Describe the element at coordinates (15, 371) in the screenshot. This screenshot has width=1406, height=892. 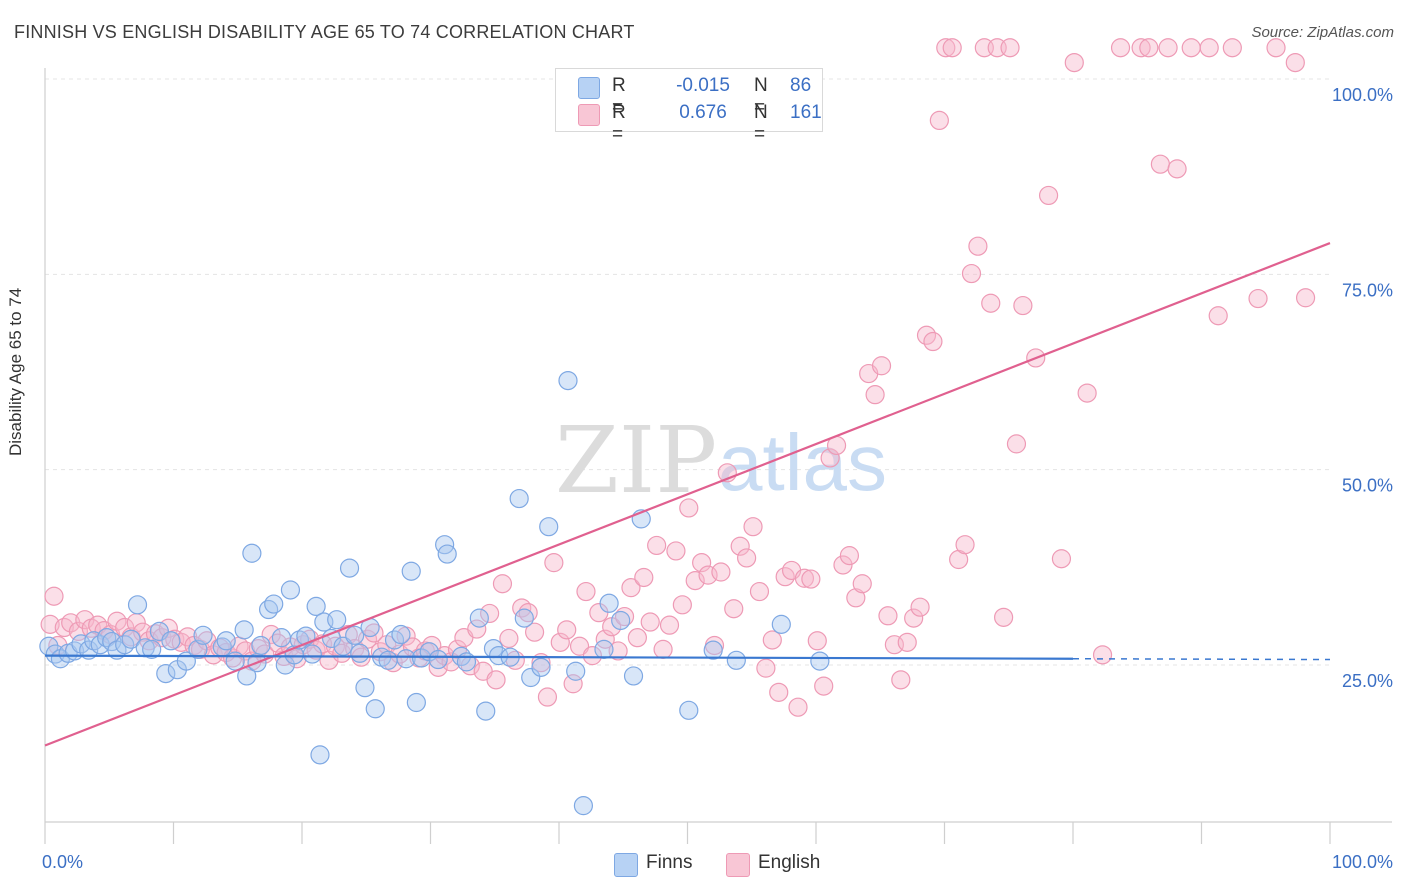
I see `y-axis-label: Disability Age 65 to 74` at that location.